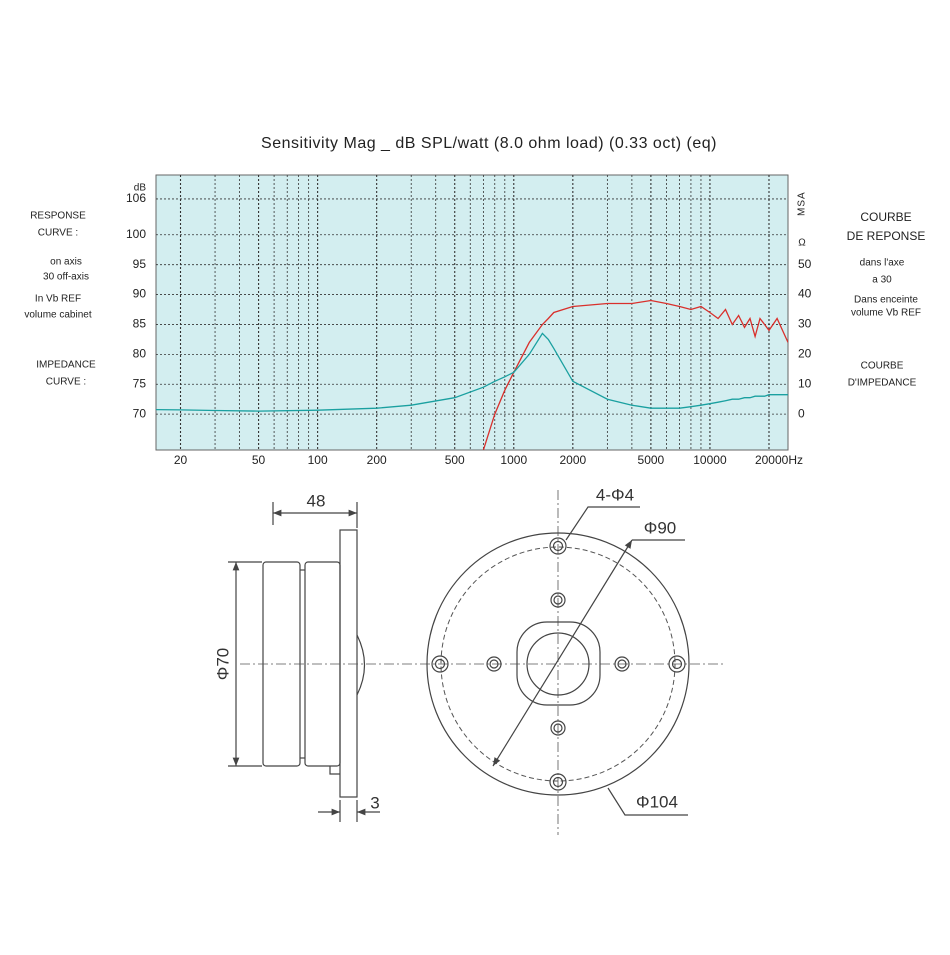 This screenshot has width=950, height=955. Describe the element at coordinates (802, 203) in the screenshot. I see `y2-axis-title: MSA` at that location.